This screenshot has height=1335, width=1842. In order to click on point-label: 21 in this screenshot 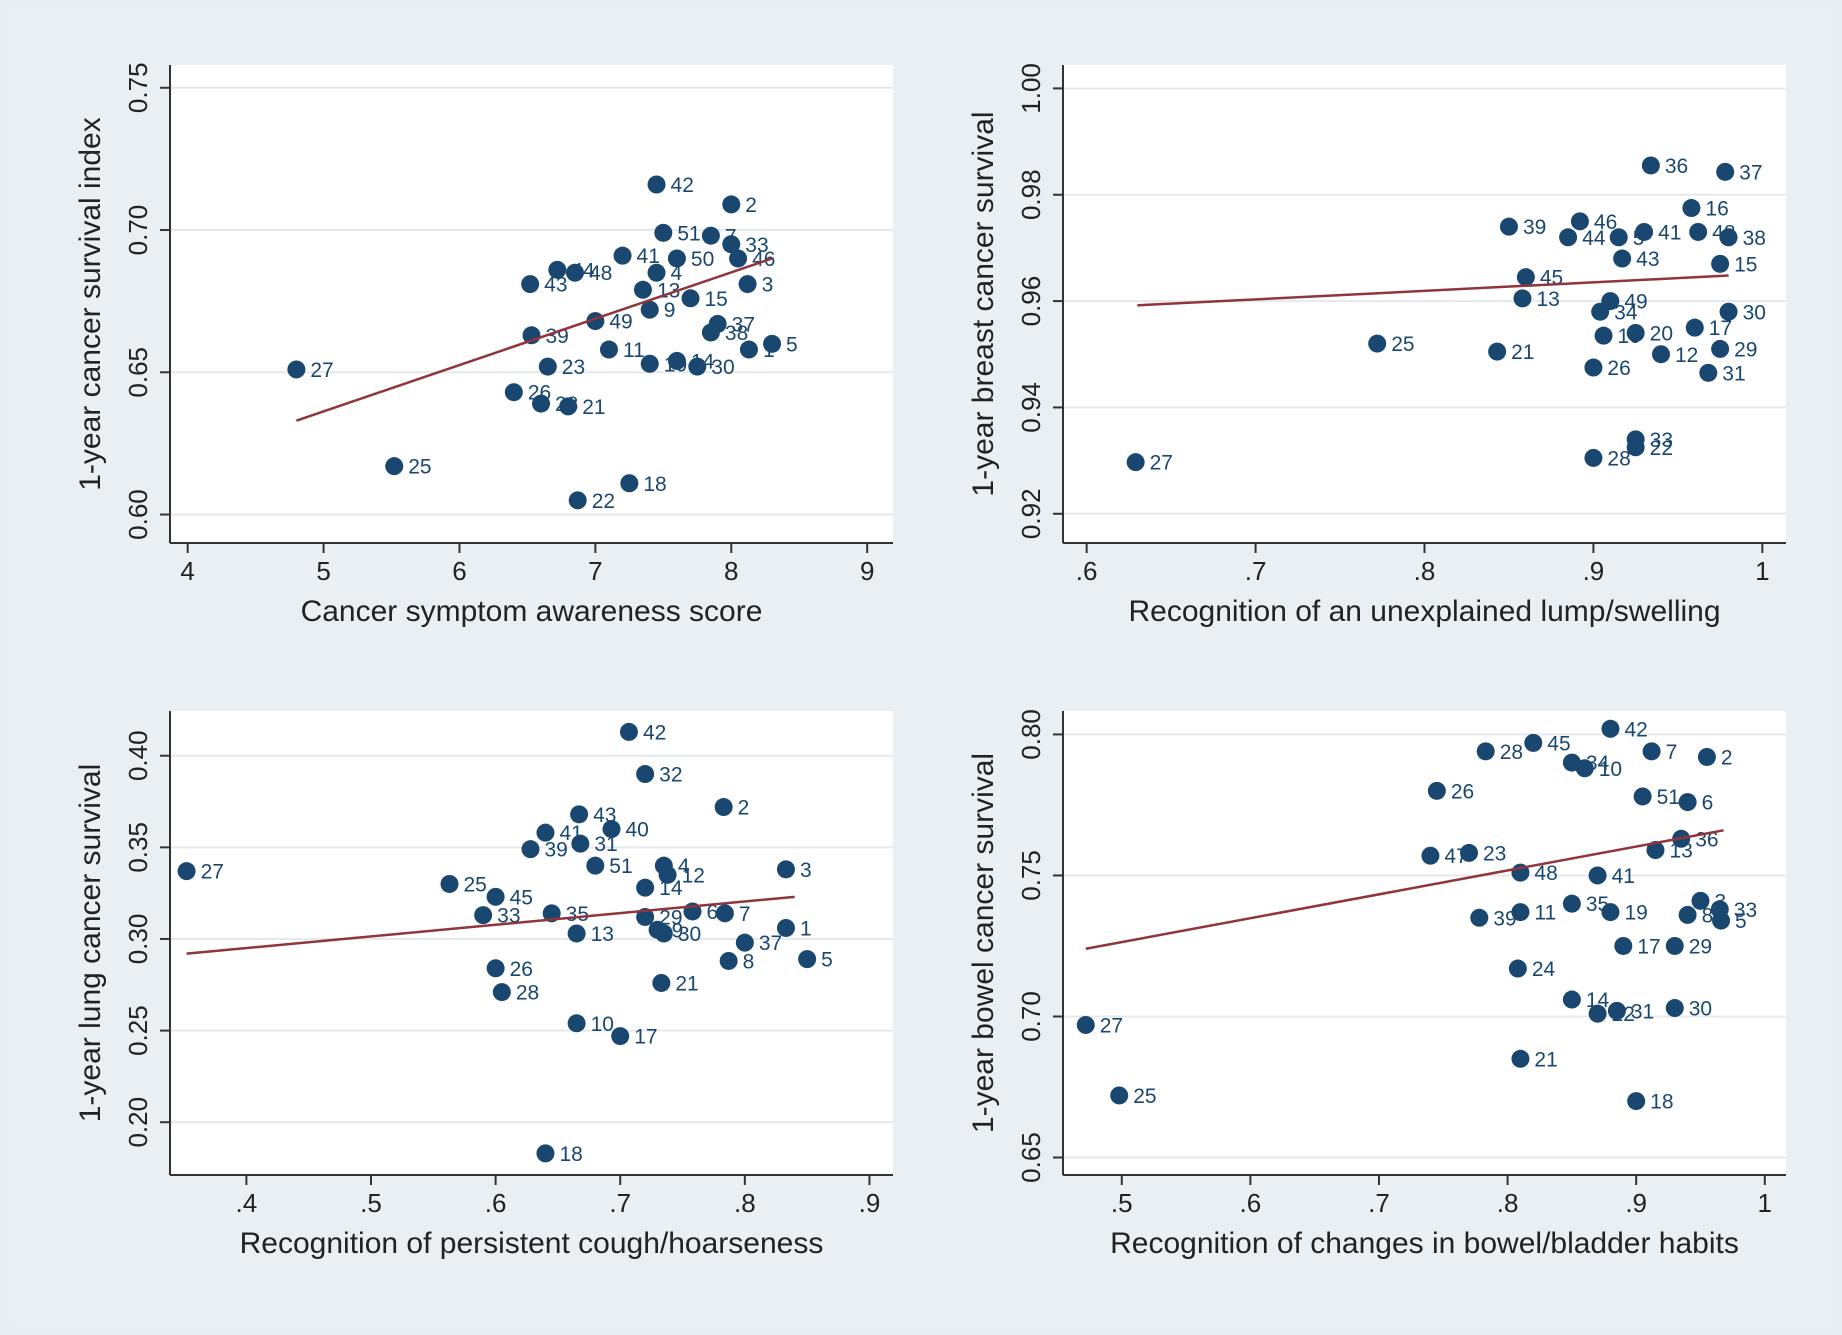, I will do `click(1522, 352)`.